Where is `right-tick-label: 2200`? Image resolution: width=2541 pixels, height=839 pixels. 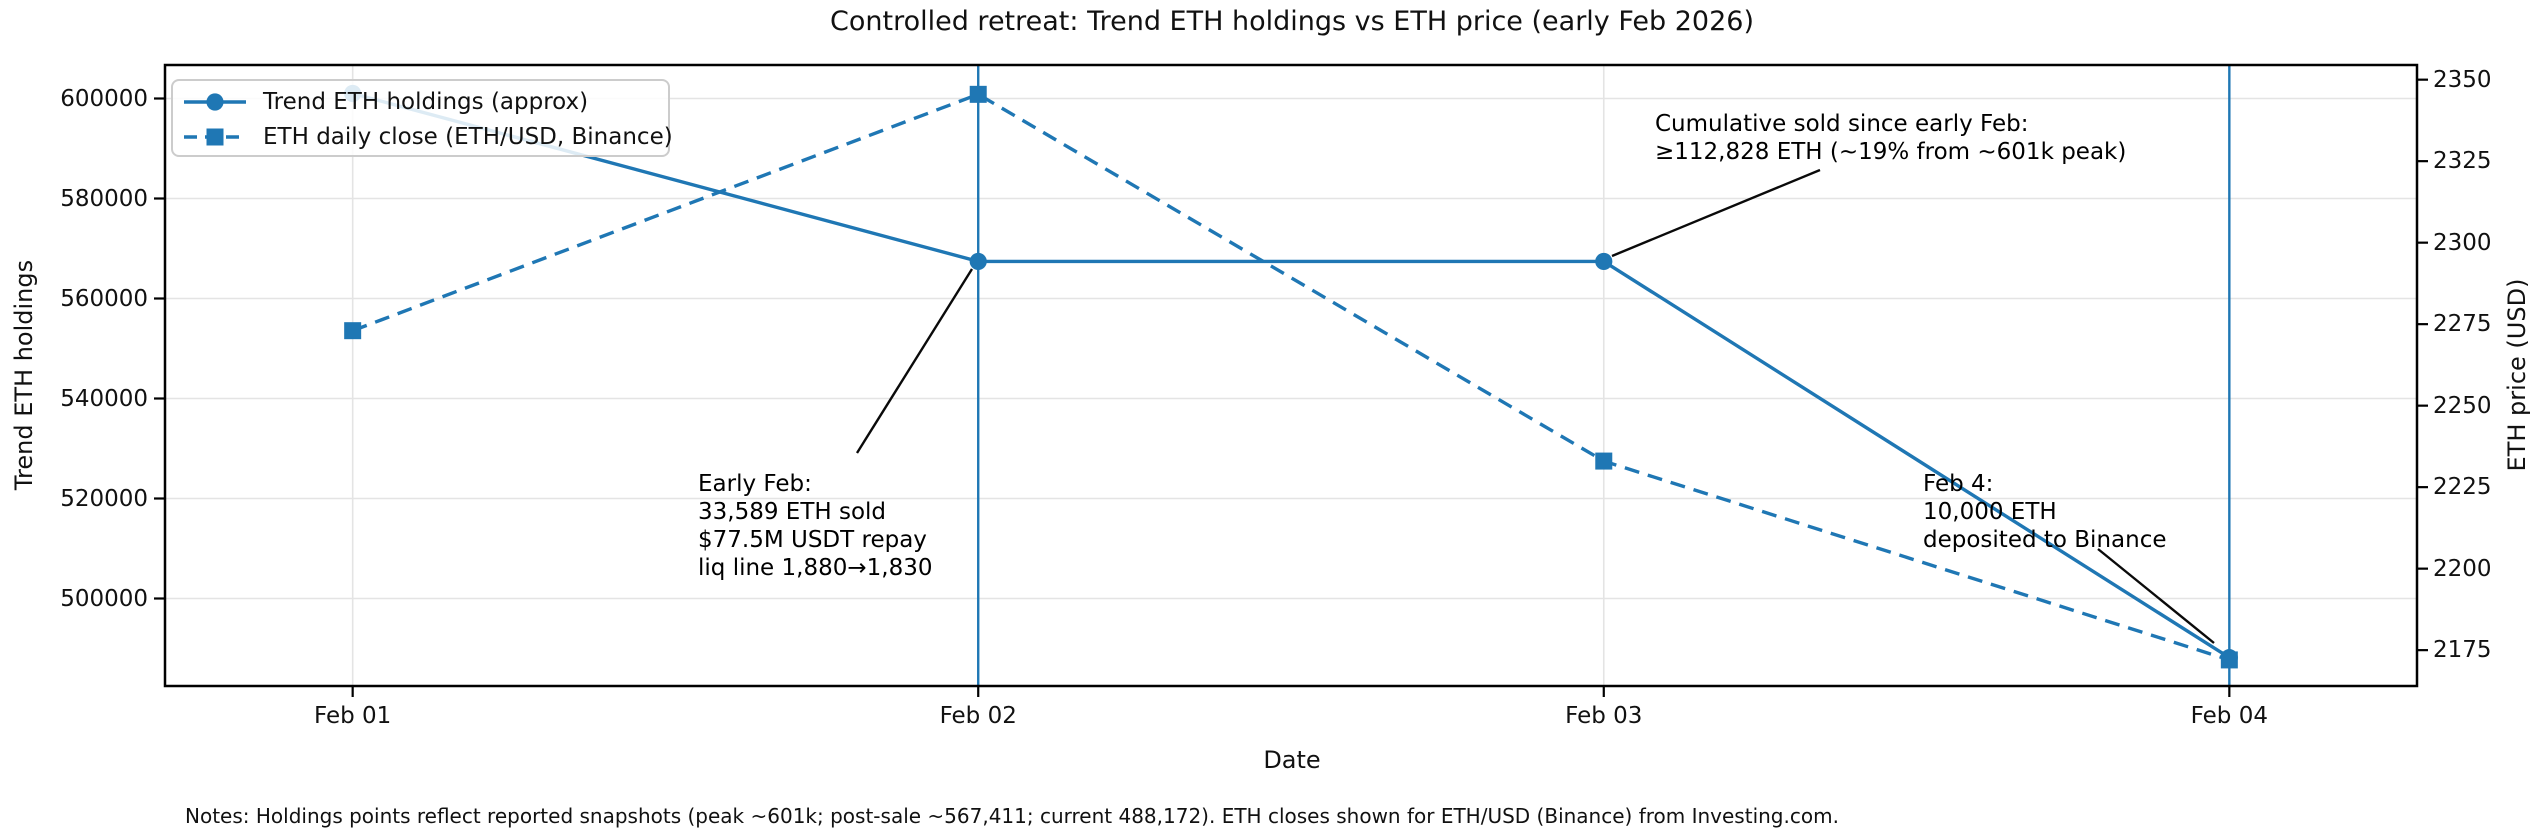
right-tick-label: 2200 is located at coordinates (2462, 568).